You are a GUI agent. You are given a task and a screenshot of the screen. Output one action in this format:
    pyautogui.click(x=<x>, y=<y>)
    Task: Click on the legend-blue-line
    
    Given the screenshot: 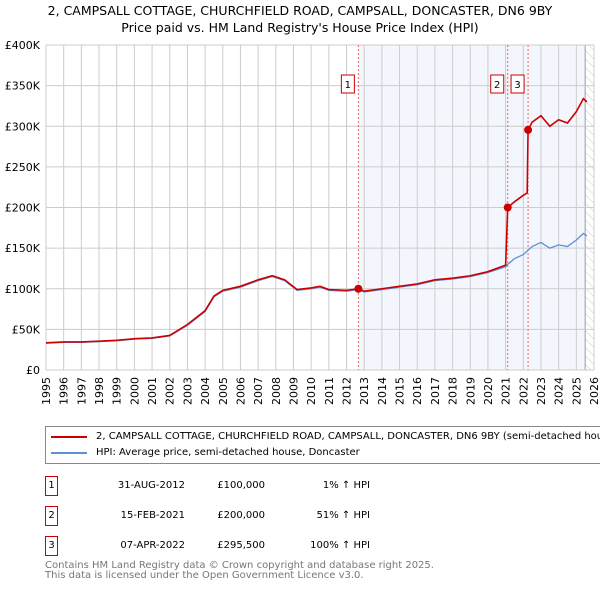 What is the action you would take?
    pyautogui.click(x=69, y=452)
    